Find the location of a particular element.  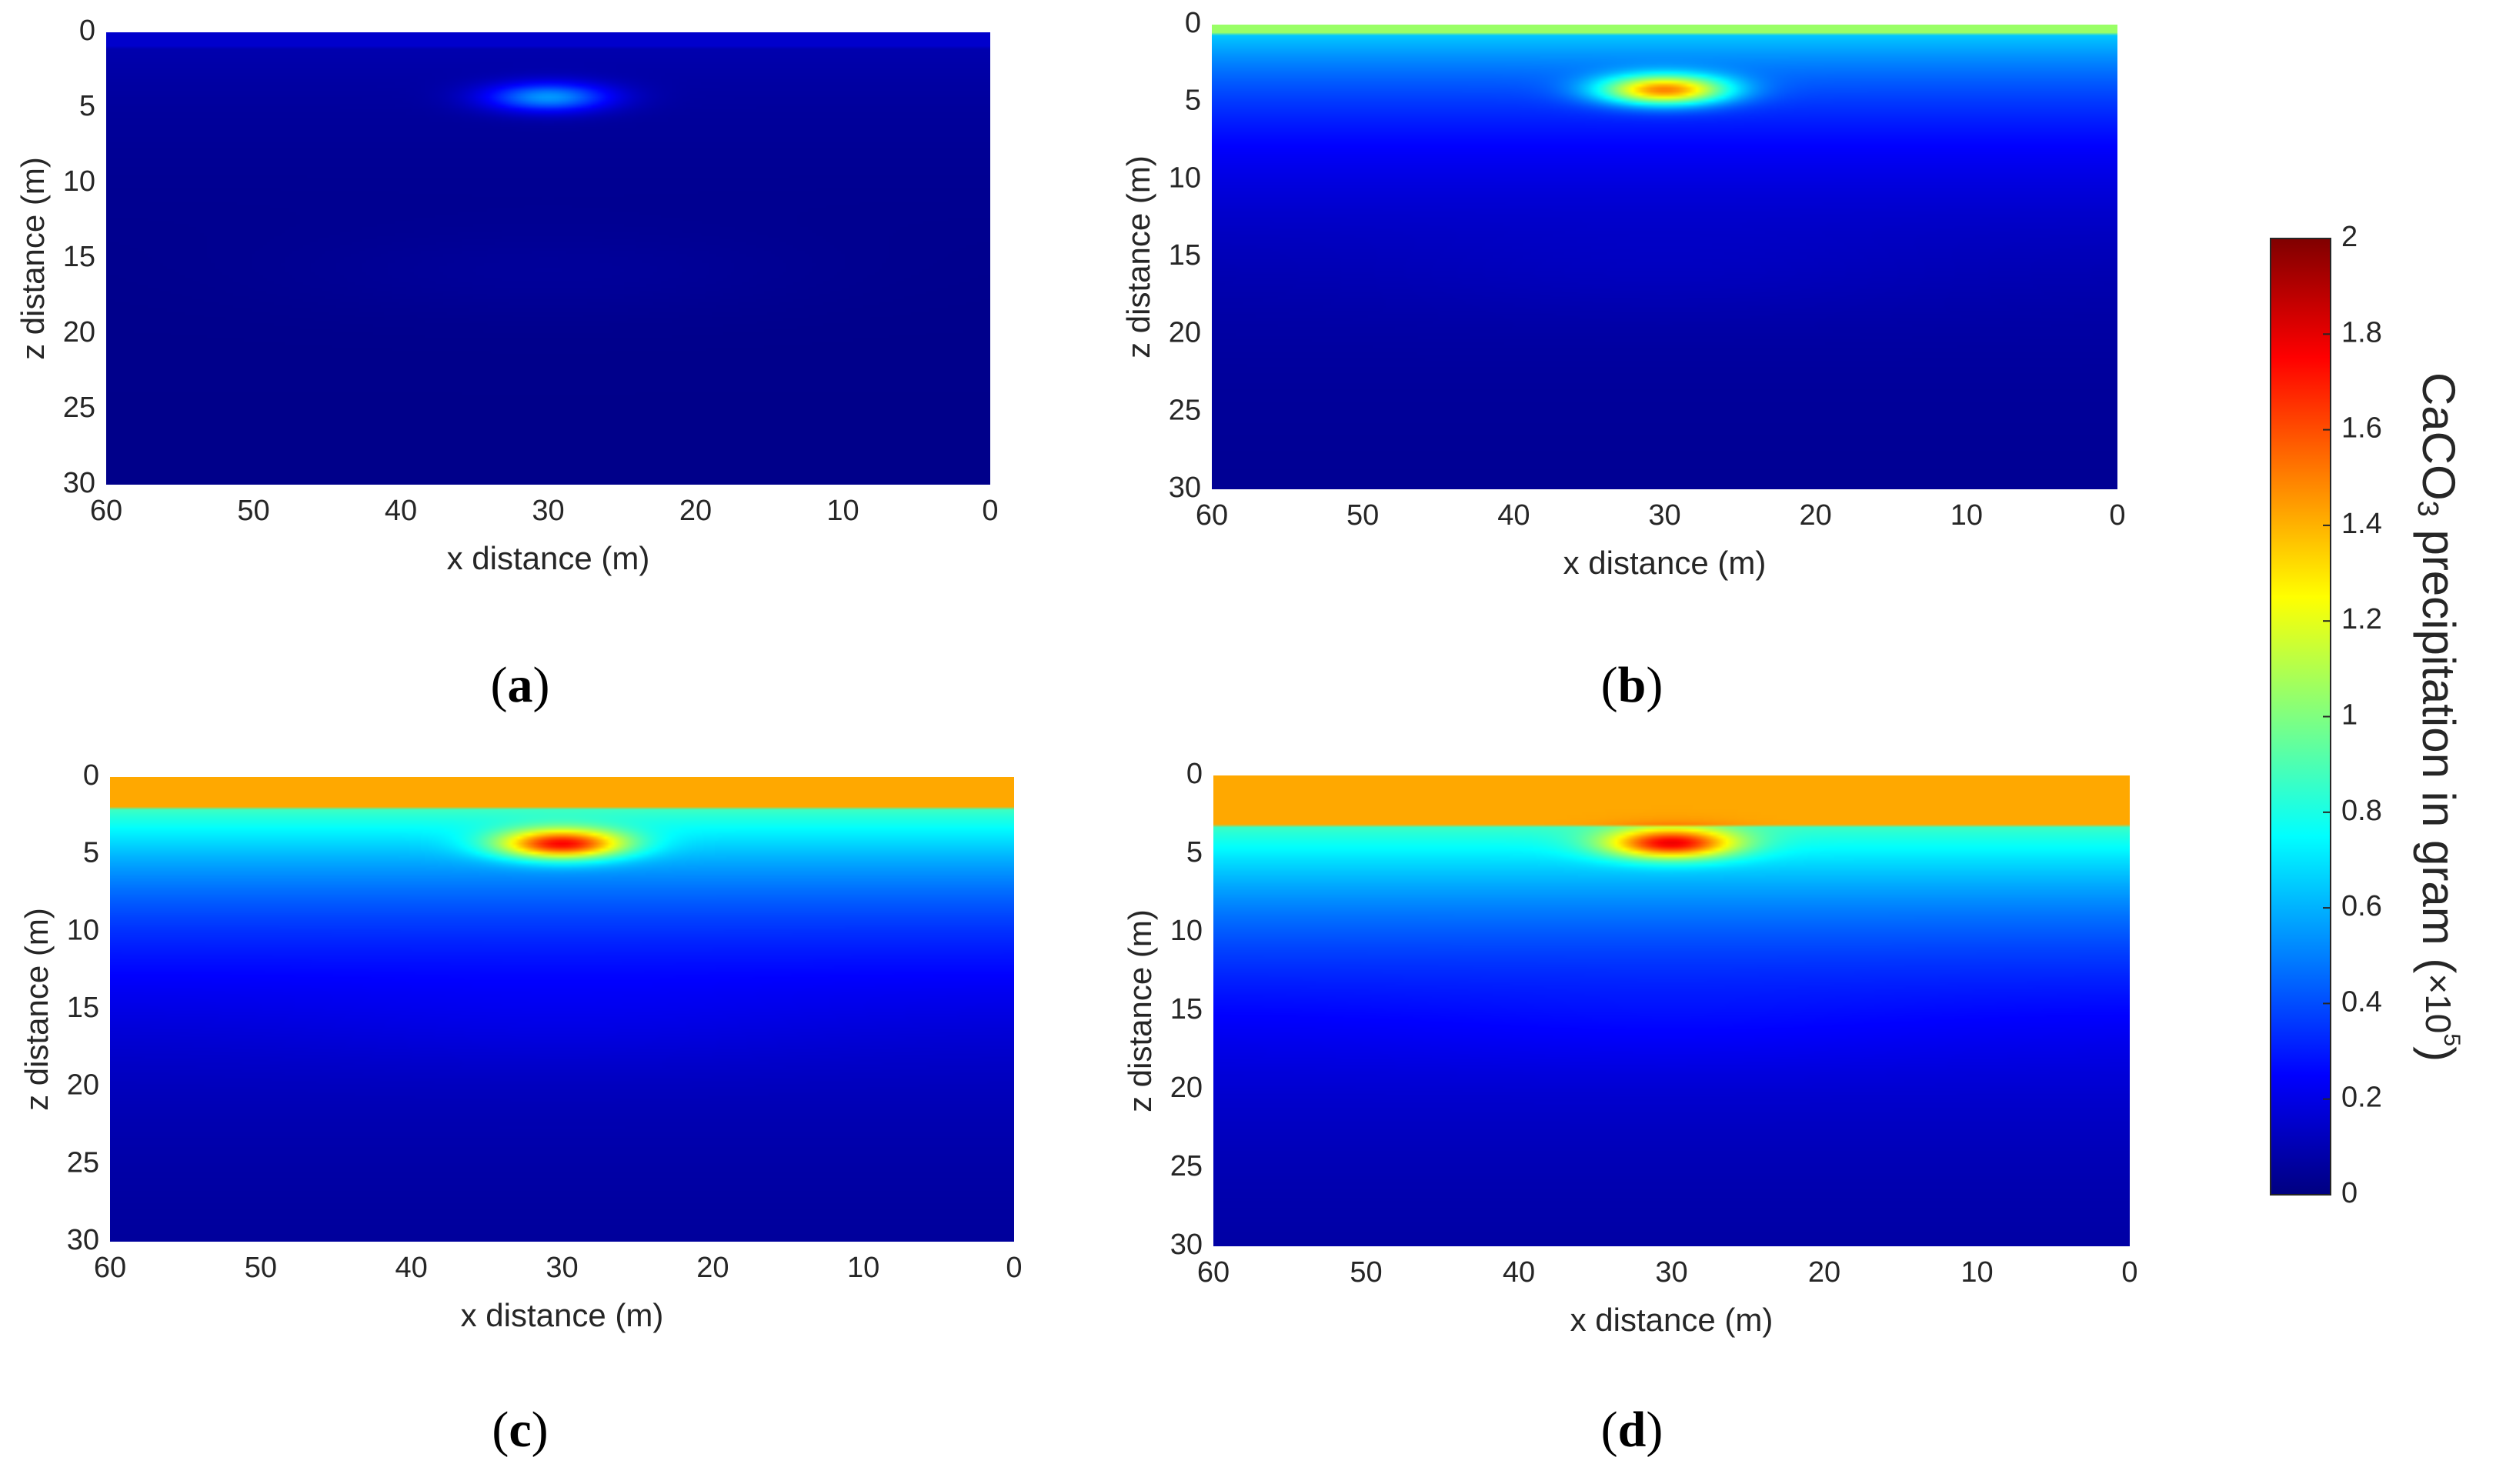

colorbar-tick-label: 1 is located at coordinates (2349, 715).